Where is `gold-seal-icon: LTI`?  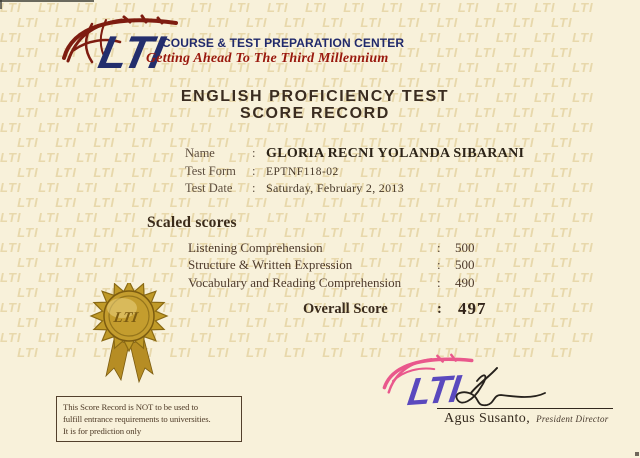
gold-seal-icon: LTI is located at coordinates (129, 333).